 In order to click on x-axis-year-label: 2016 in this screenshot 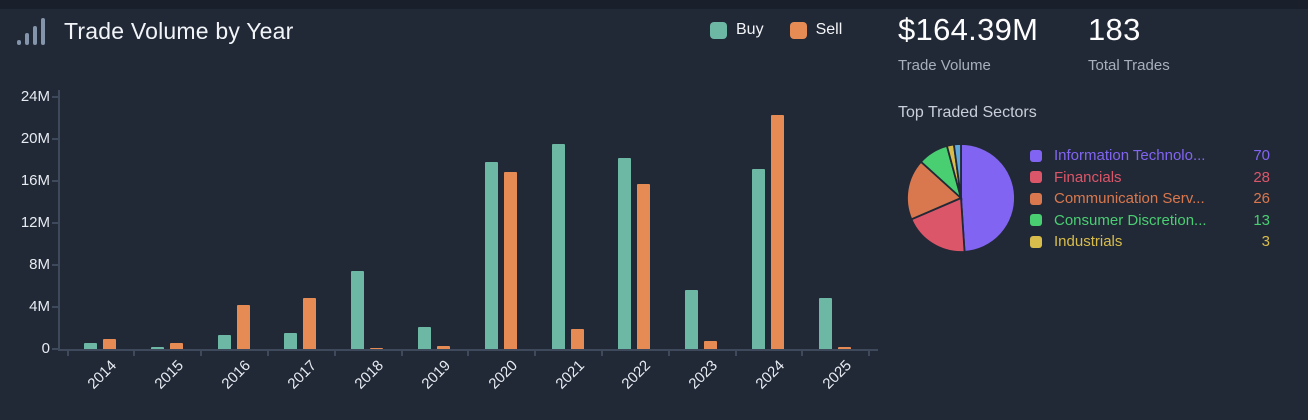, I will do `click(235, 375)`.